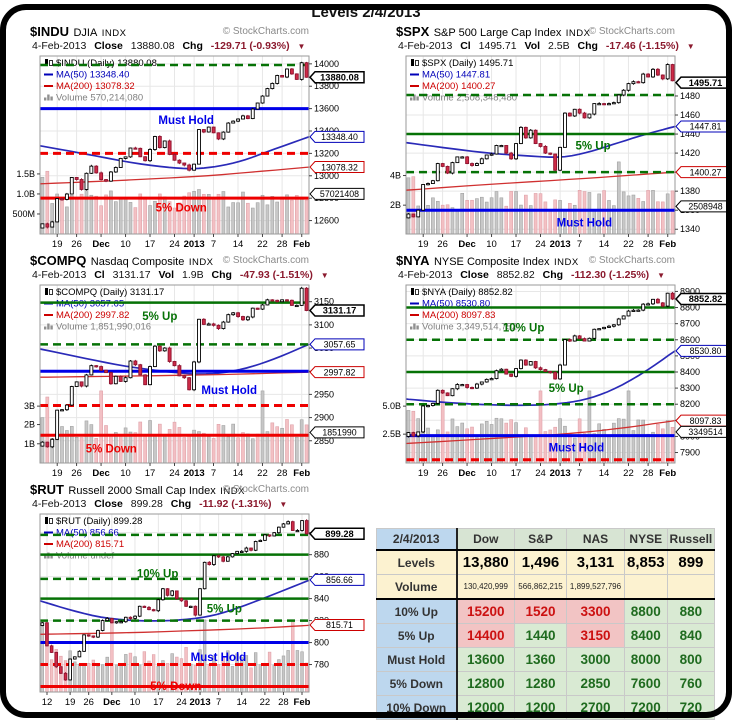 This screenshot has height=720, width=732. Describe the element at coordinates (595, 562) in the screenshot. I see `level-value: 3,131` at that location.